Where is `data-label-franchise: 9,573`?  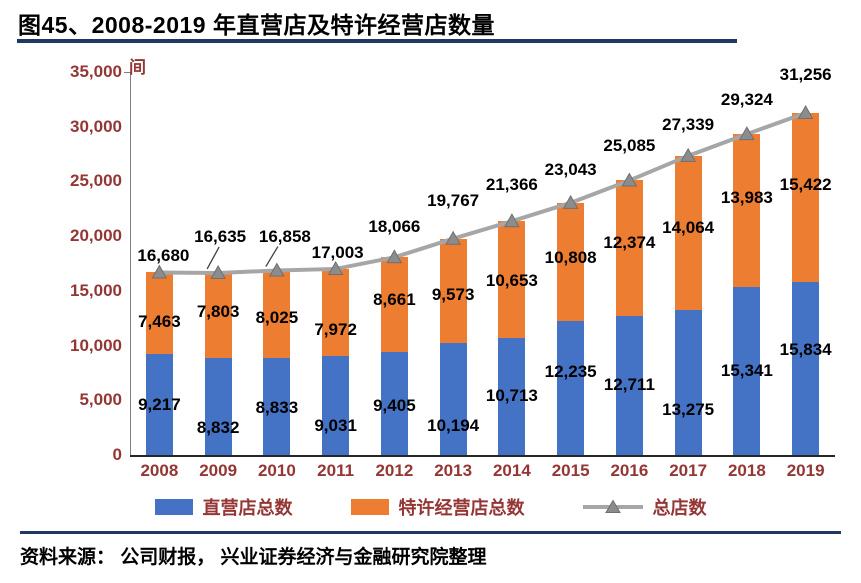
data-label-franchise: 9,573 is located at coordinates (453, 295).